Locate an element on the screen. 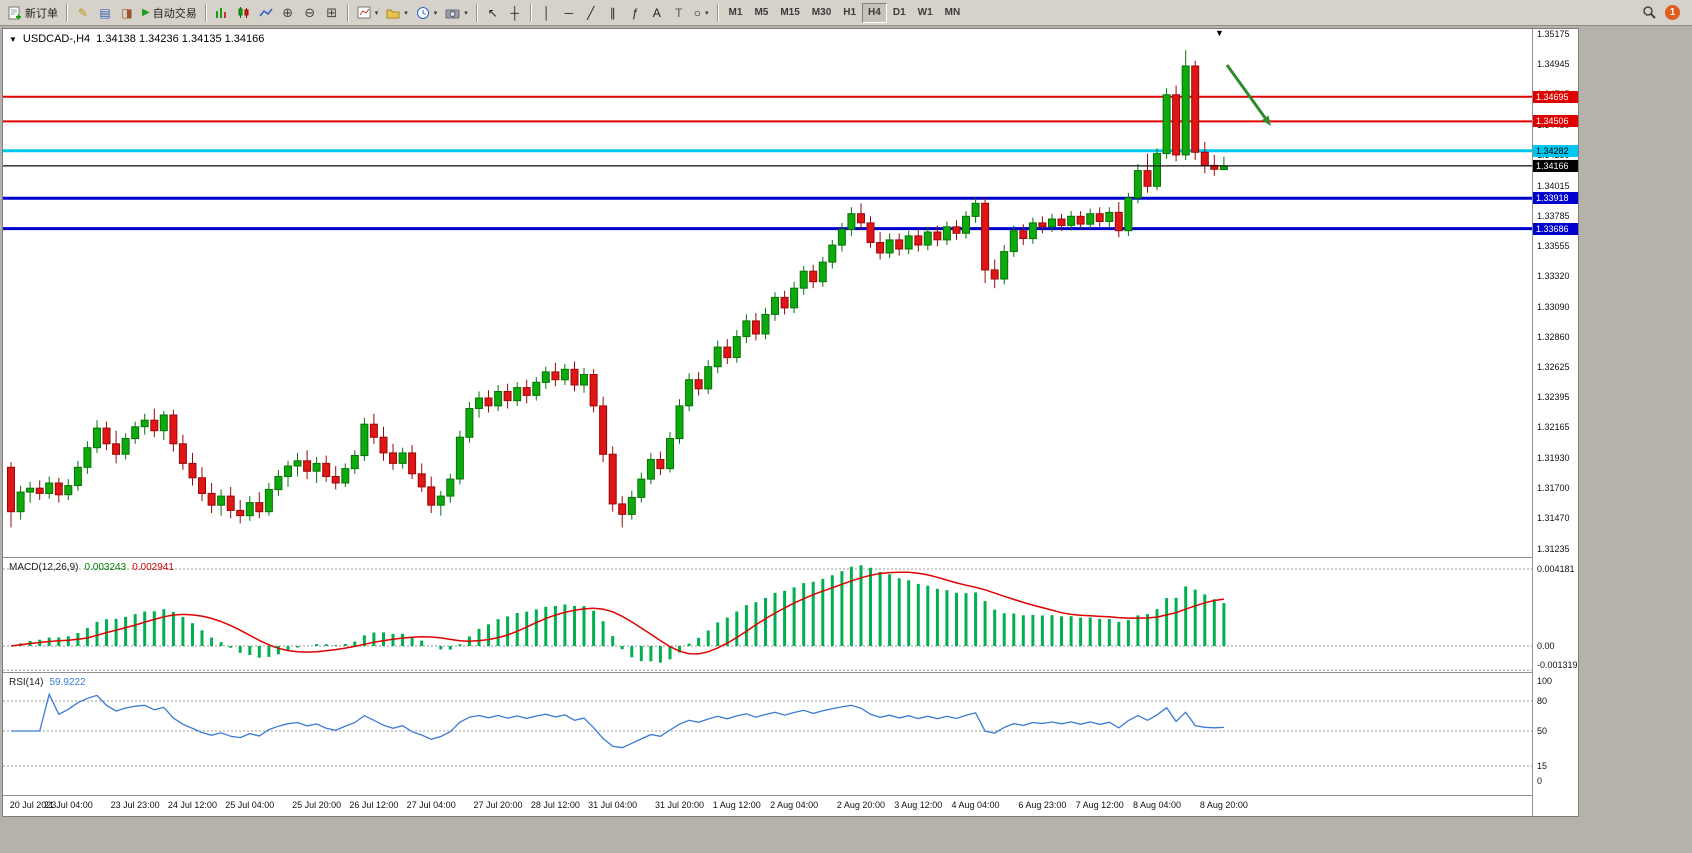 Image resolution: width=1692 pixels, height=853 pixels. time-label: 25 Jul 04:00 is located at coordinates (250, 805).